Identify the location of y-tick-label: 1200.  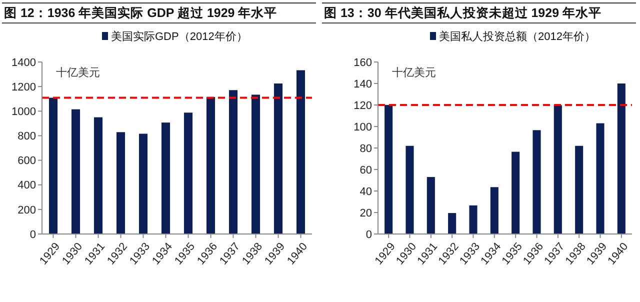
(24, 87).